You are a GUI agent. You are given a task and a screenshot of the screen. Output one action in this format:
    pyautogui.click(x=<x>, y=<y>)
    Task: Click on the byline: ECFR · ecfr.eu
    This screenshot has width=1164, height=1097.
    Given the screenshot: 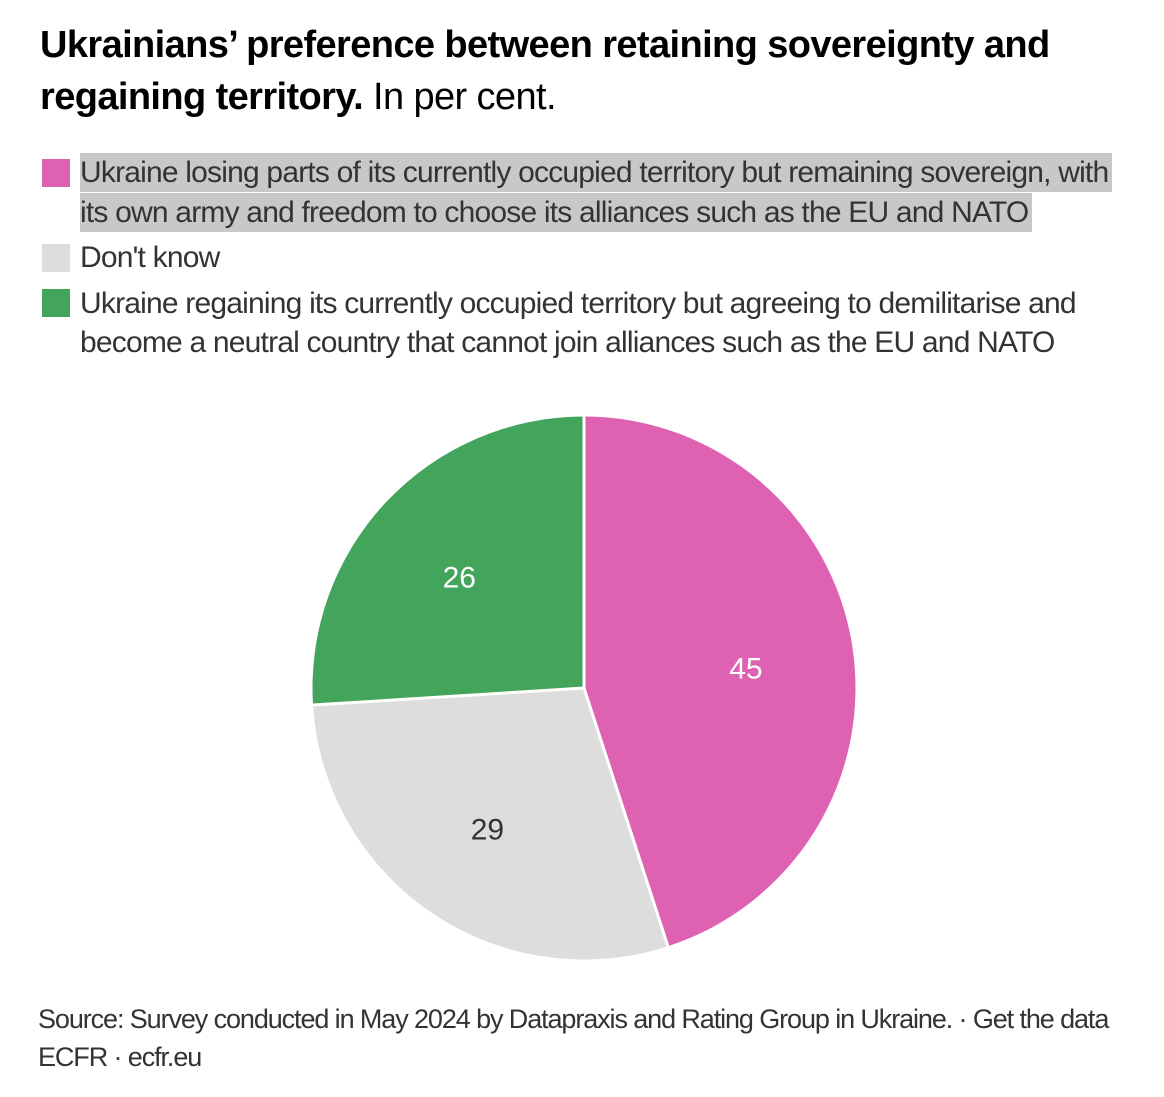 What is the action you would take?
    pyautogui.click(x=120, y=1057)
    